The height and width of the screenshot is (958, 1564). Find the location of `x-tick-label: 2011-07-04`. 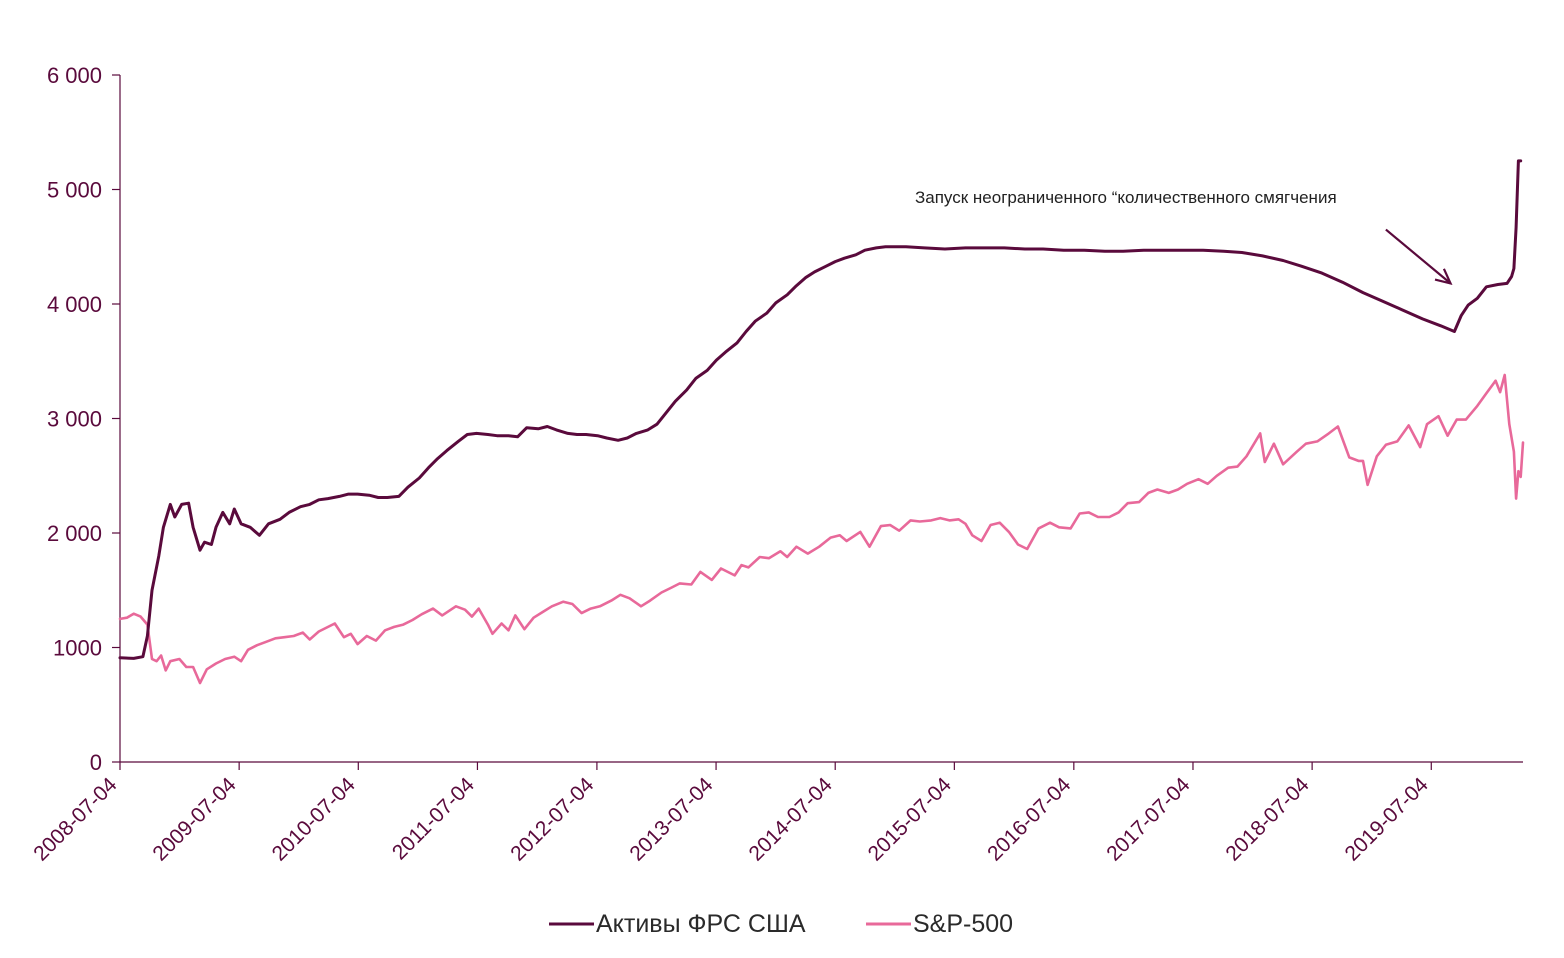

x-tick-label: 2011-07-04 is located at coordinates (433, 818).